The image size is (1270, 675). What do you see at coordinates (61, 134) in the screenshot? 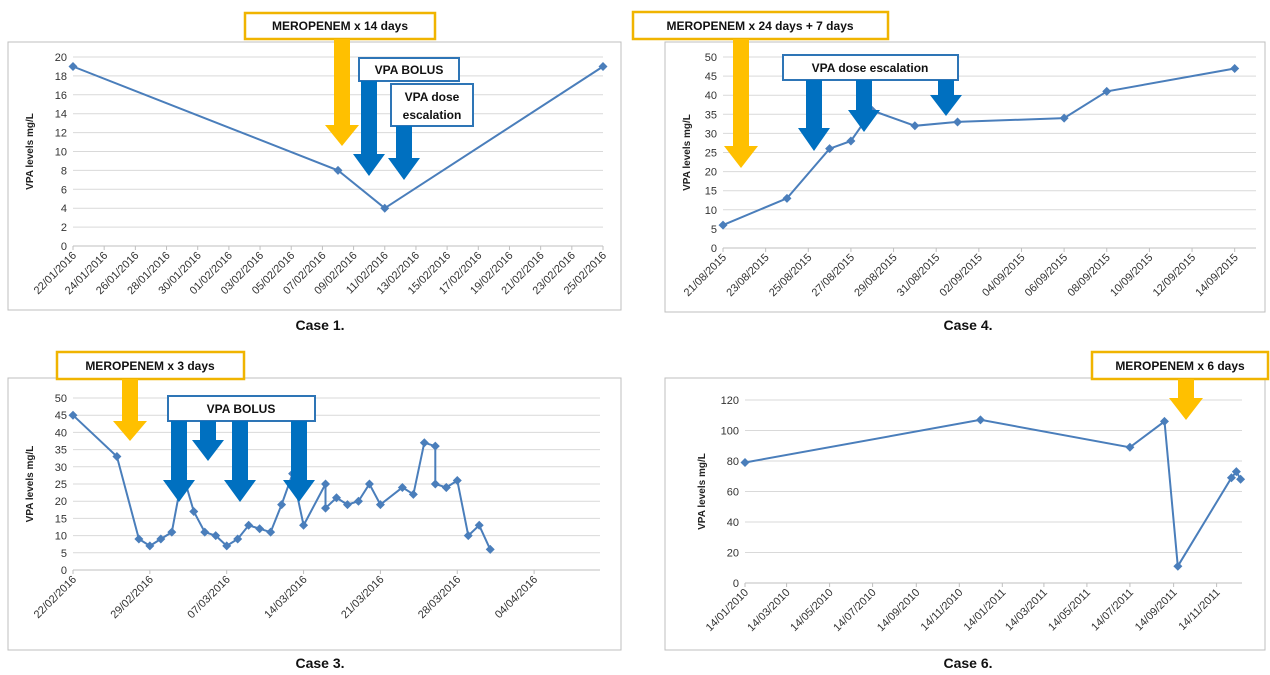
I see `y-tick-label: 12` at bounding box center [61, 134].